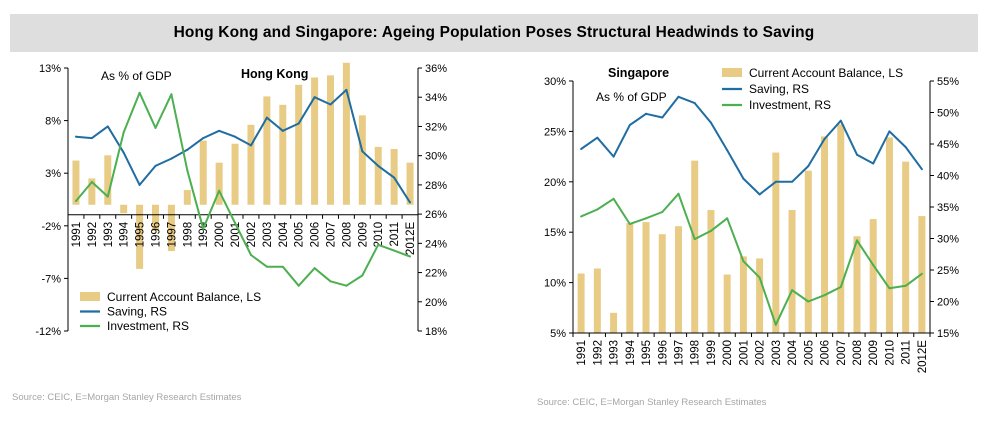 The width and height of the screenshot is (983, 422). I want to click on sg-left-tick-label: 5%, so click(558, 334).